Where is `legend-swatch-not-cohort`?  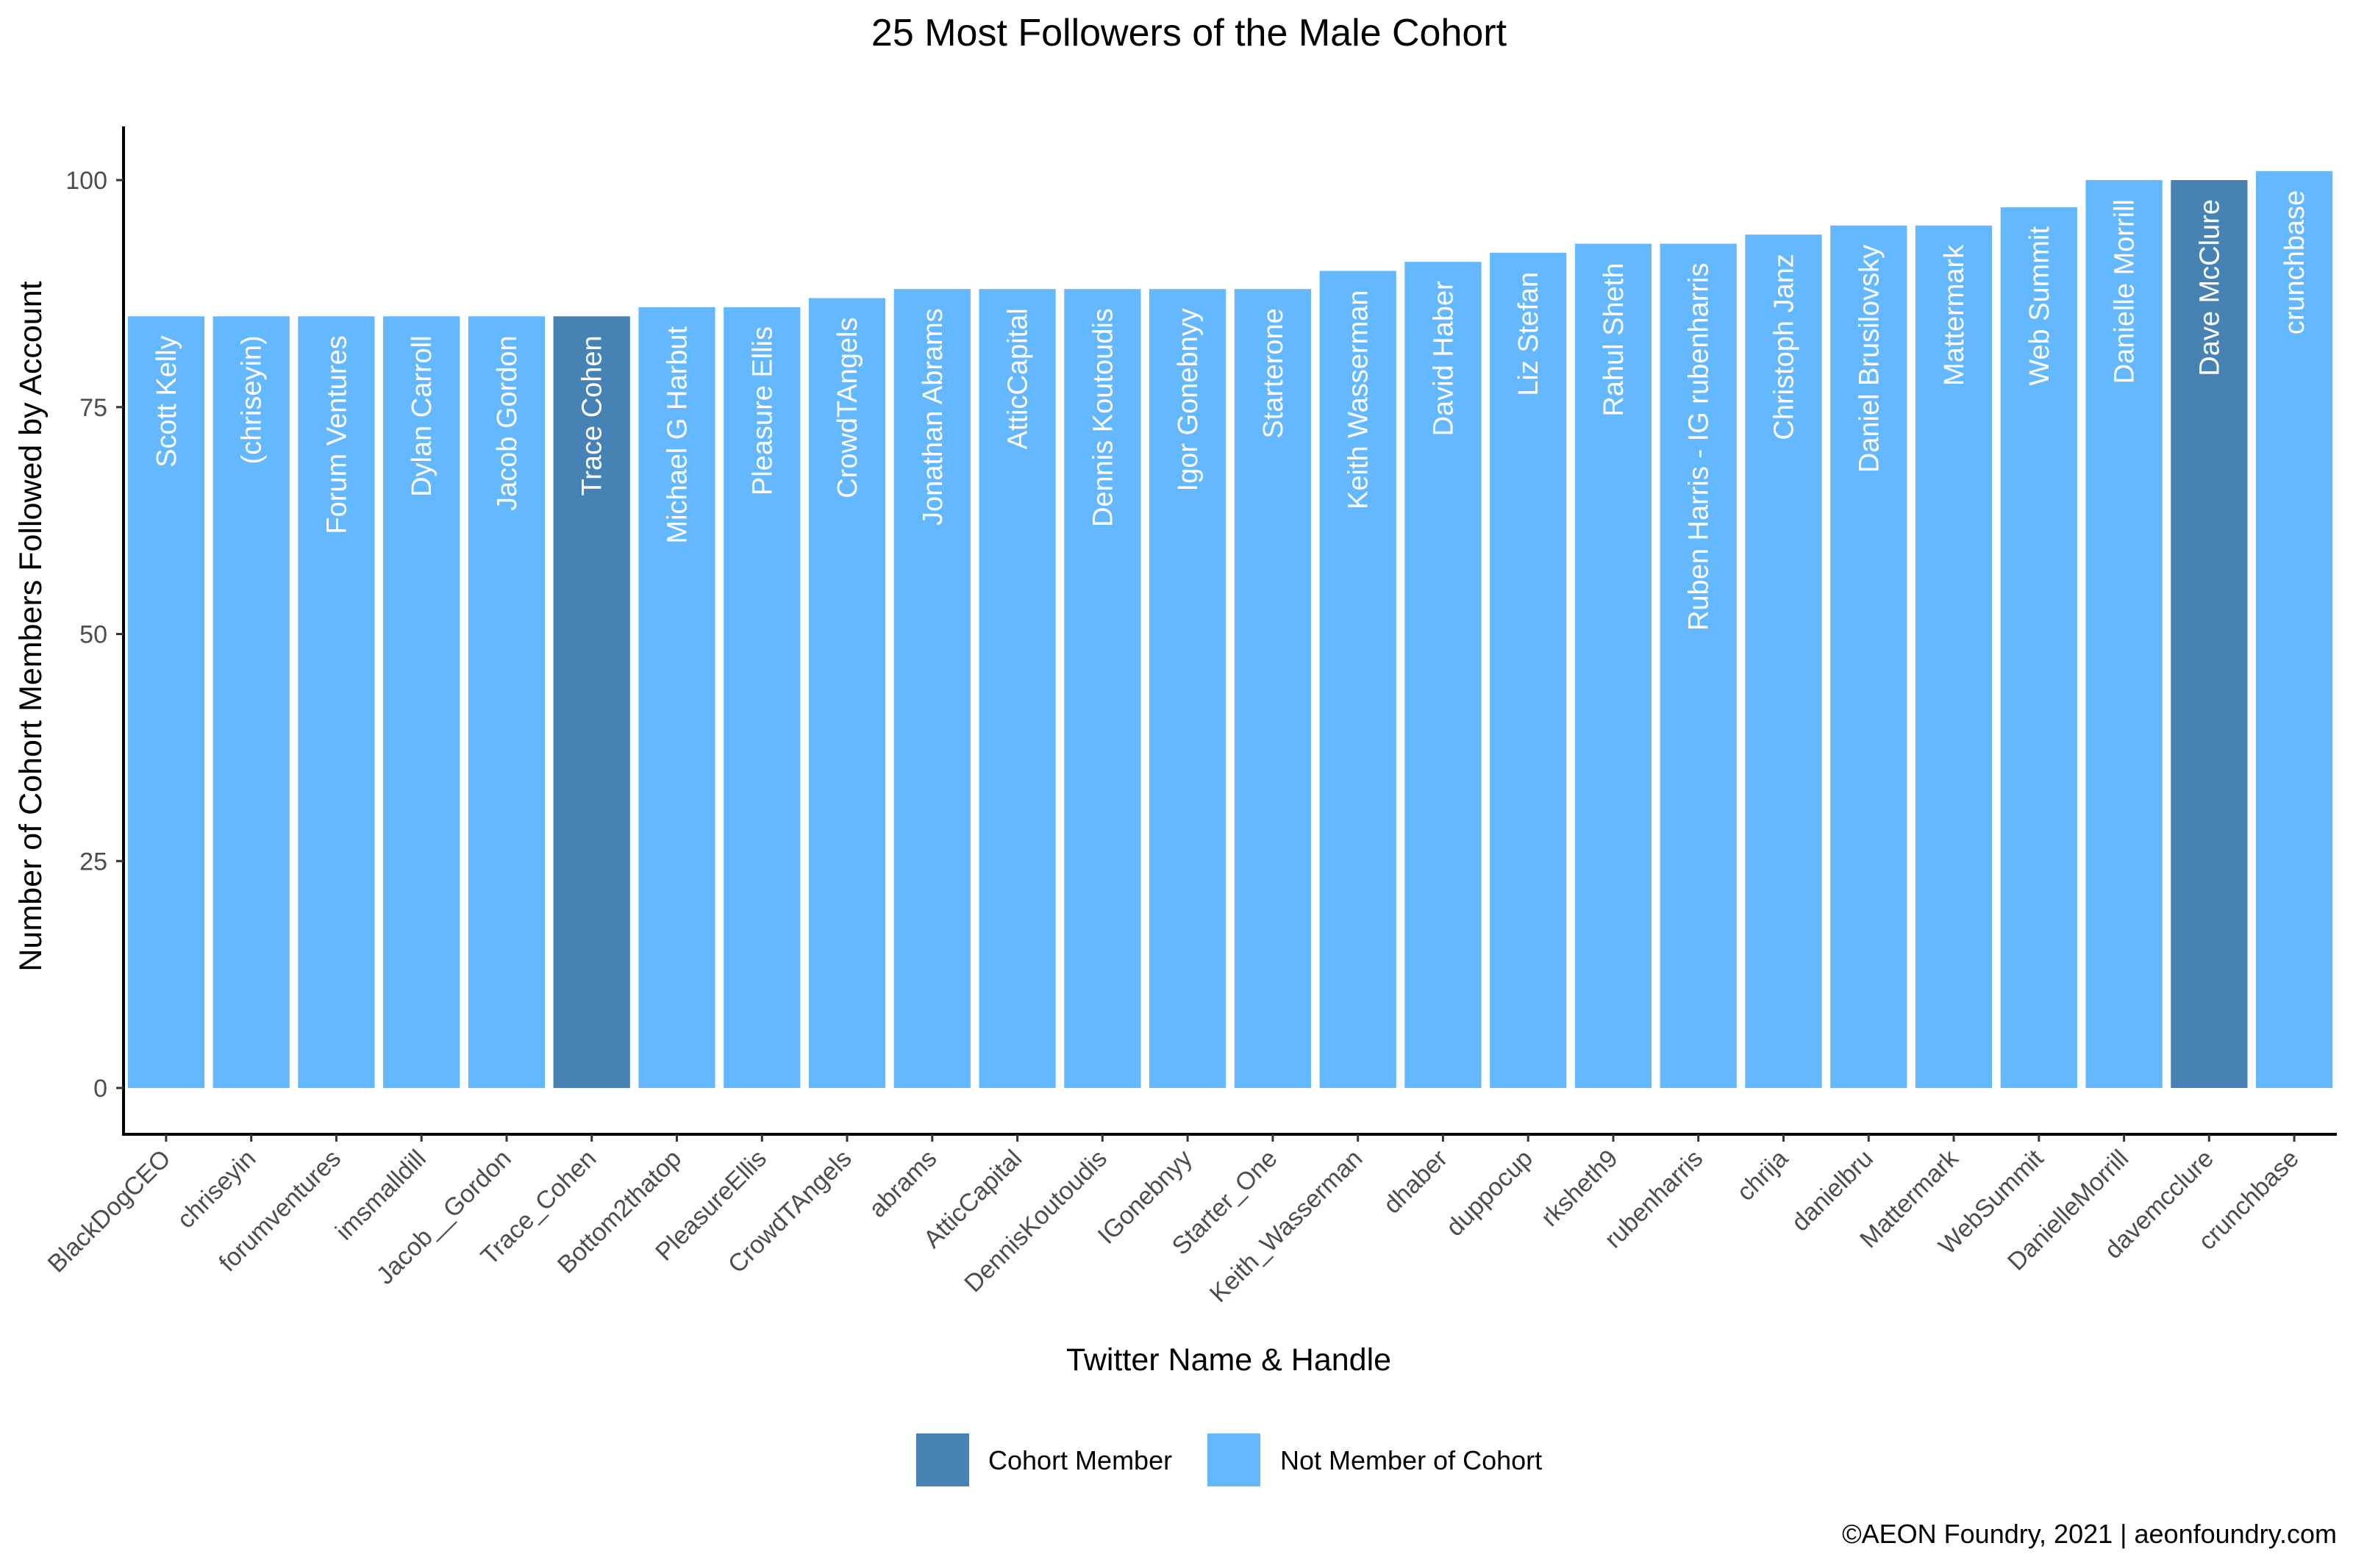 legend-swatch-not-cohort is located at coordinates (1234, 1459).